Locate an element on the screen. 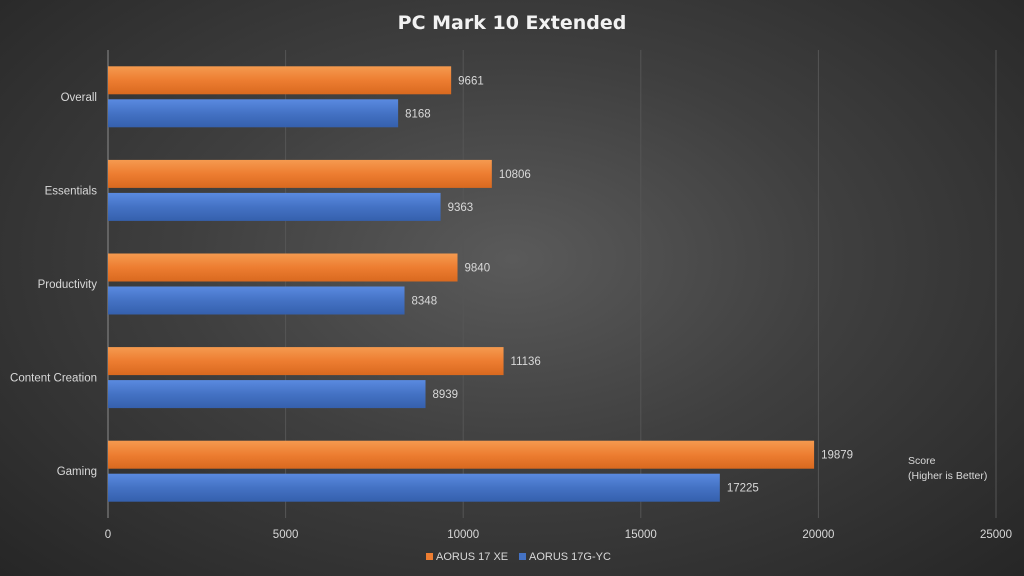 The width and height of the screenshot is (1024, 576). category-label: Essentials is located at coordinates (71, 191).